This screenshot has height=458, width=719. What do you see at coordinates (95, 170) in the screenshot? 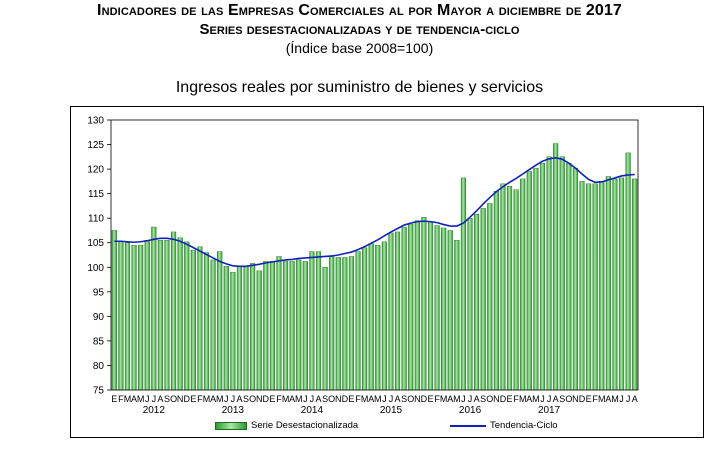
I see `y-tick-label: 120` at bounding box center [95, 170].